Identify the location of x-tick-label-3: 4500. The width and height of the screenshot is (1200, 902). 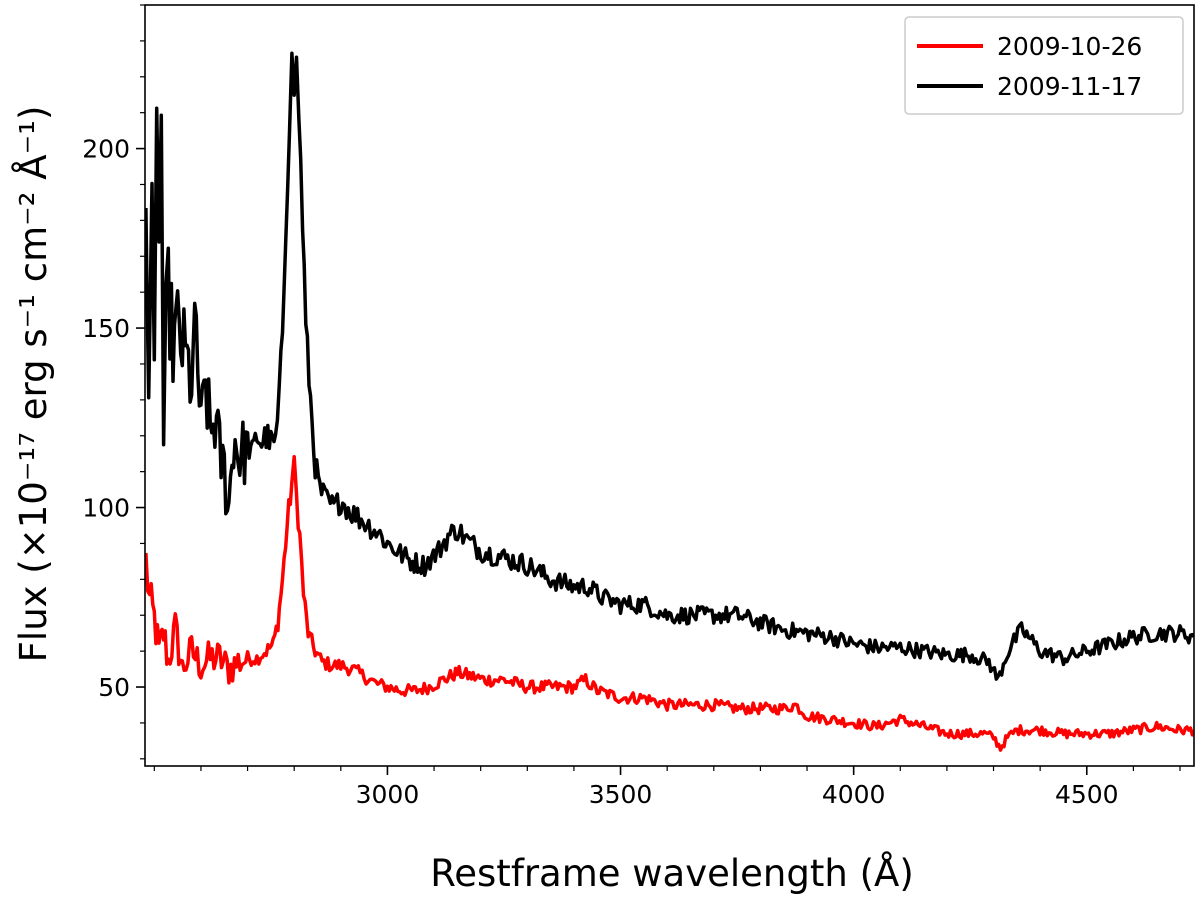
(1087, 794).